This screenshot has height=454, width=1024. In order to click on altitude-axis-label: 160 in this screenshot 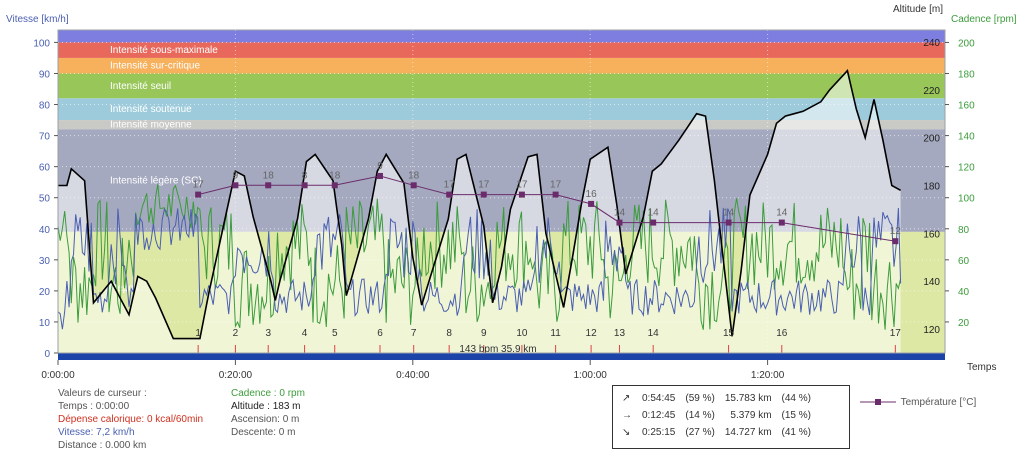, I will do `click(931, 234)`.